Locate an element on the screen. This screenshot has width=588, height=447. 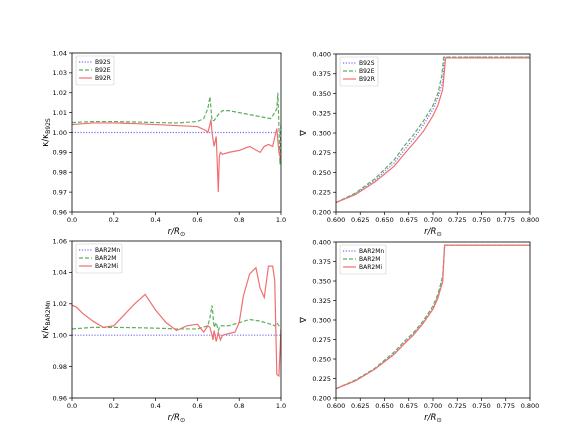
y-tick-label: 0.99 is located at coordinates (60, 153).